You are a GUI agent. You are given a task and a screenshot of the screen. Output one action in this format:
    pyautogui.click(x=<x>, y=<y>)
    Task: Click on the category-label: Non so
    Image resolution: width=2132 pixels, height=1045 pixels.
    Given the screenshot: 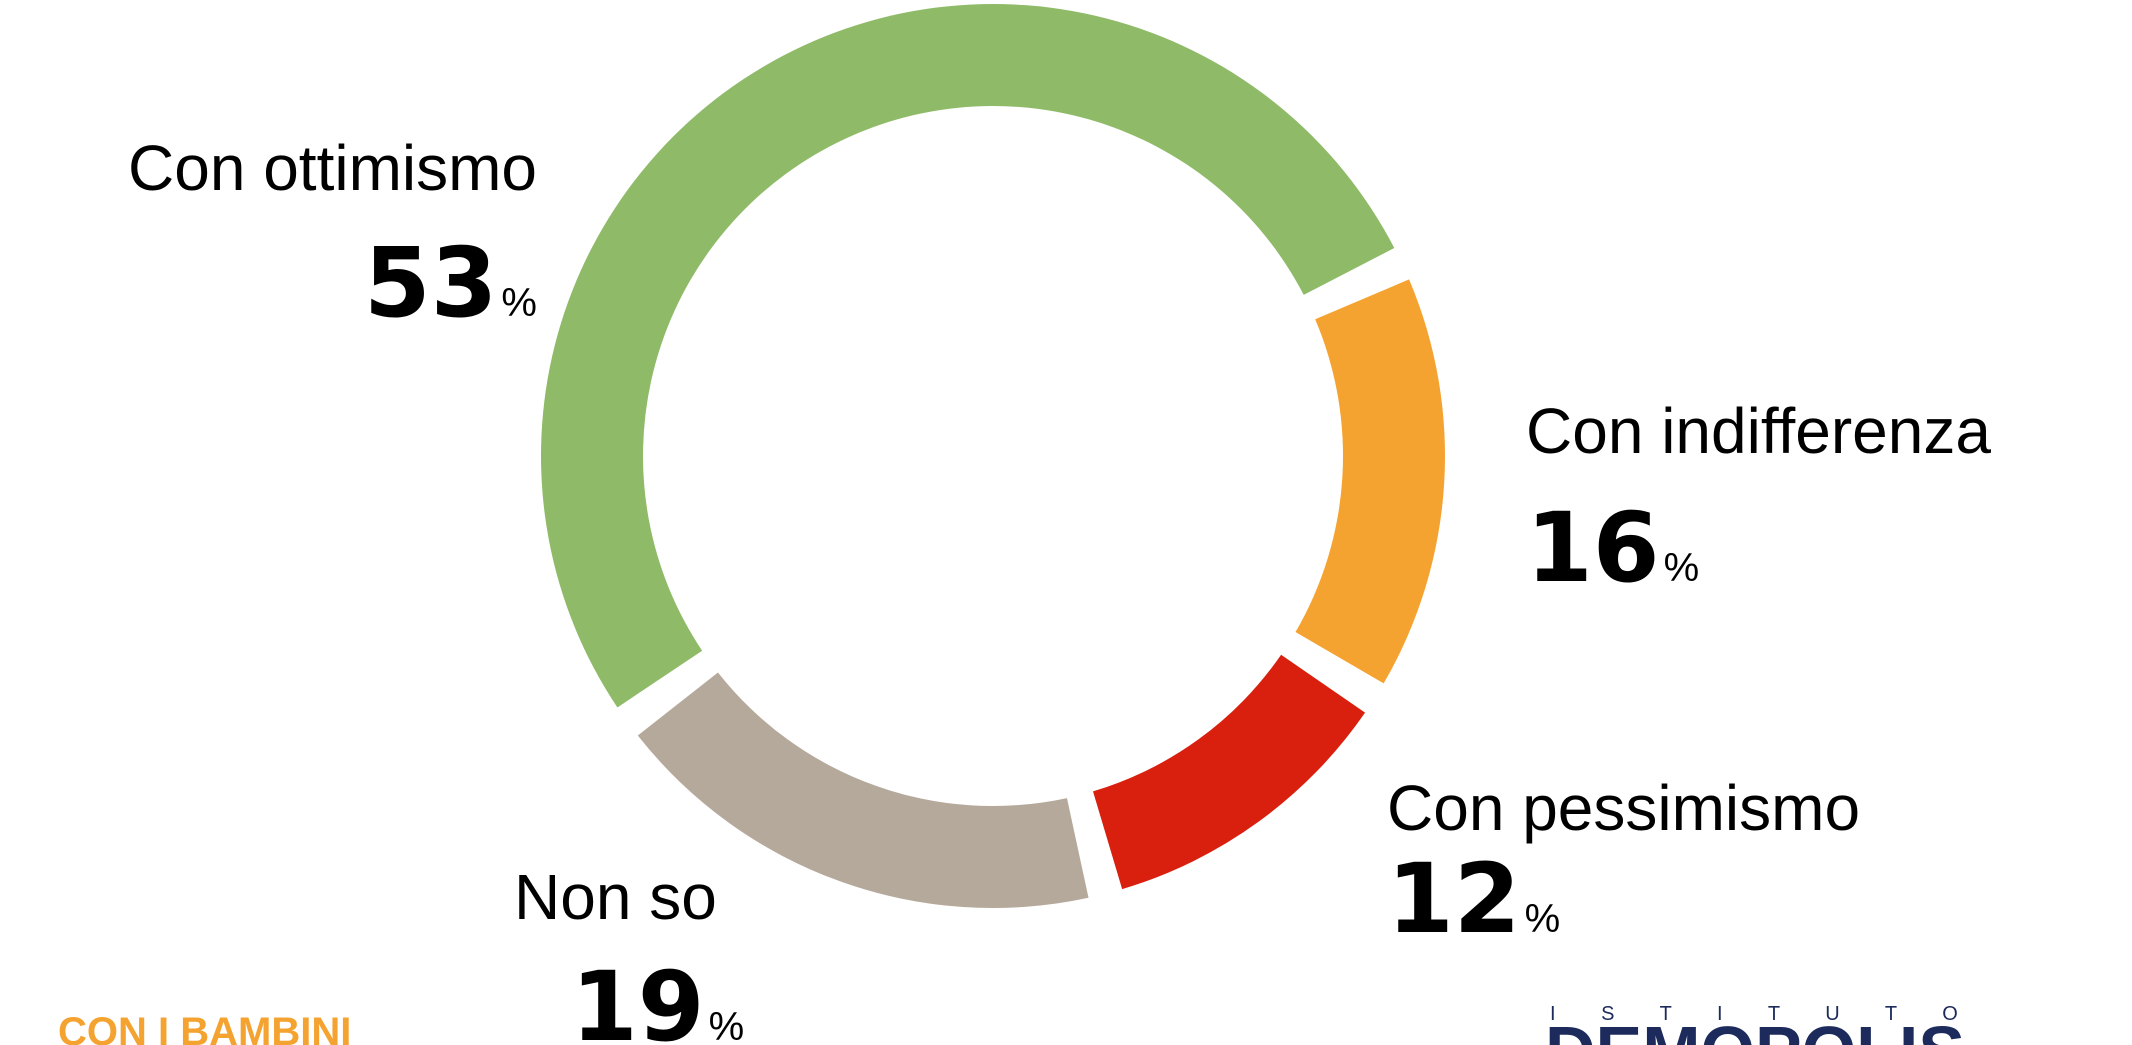 What is the action you would take?
    pyautogui.click(x=615, y=897)
    